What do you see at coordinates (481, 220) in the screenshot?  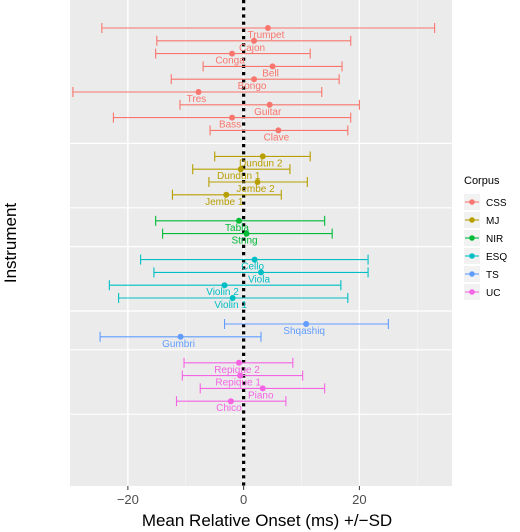 I see `legend-item-mj: MJ` at bounding box center [481, 220].